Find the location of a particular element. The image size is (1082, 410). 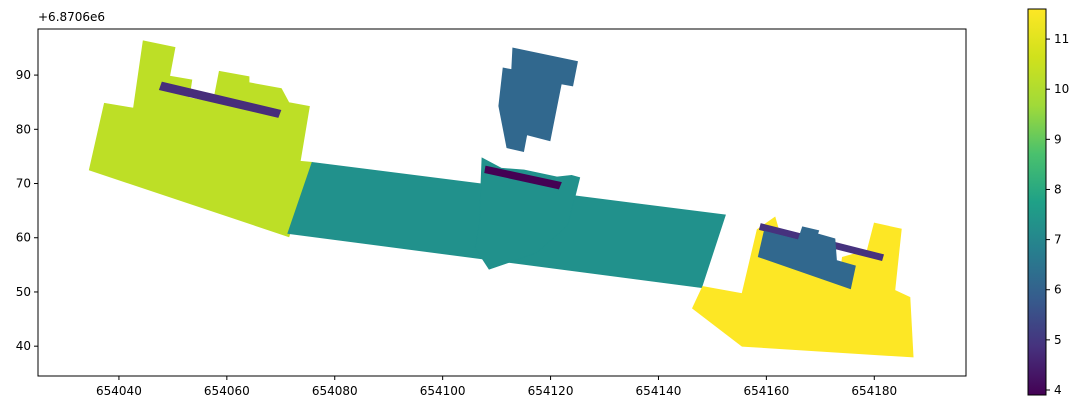

x-tick-label: 654180 is located at coordinates (874, 391).